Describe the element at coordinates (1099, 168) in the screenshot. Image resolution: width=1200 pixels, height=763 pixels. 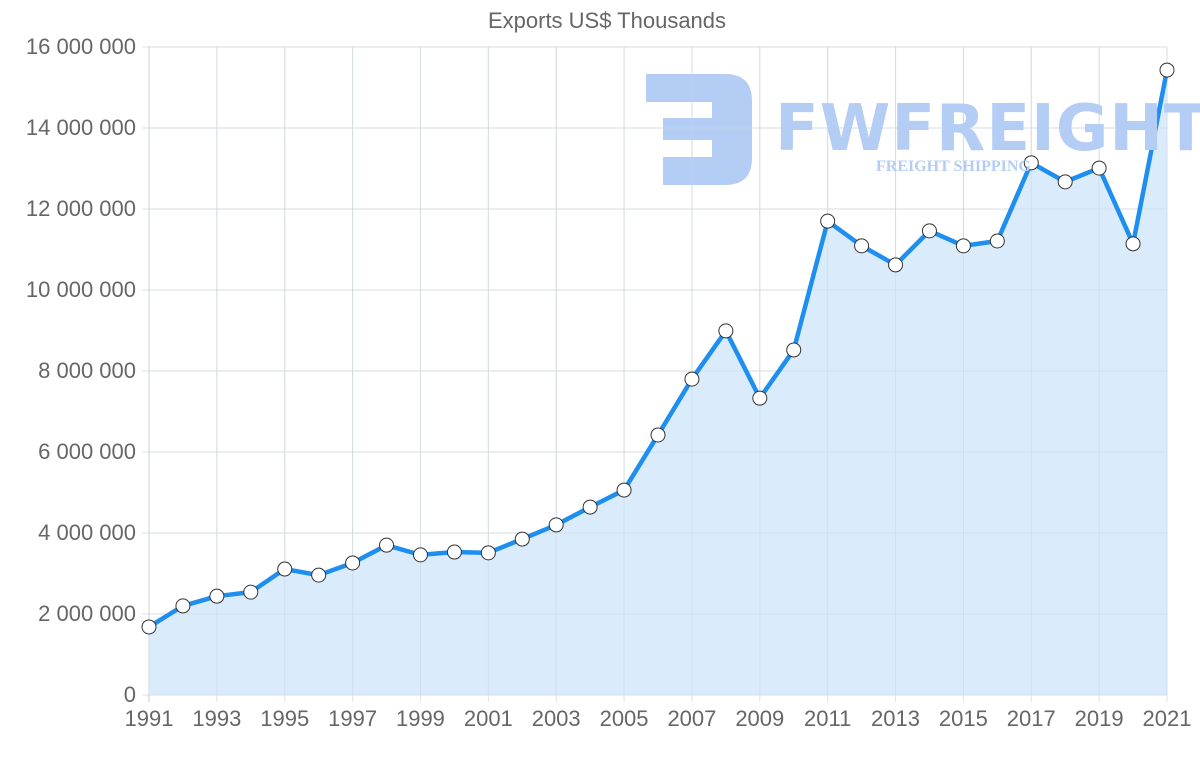
I see `data-point-2019` at that location.